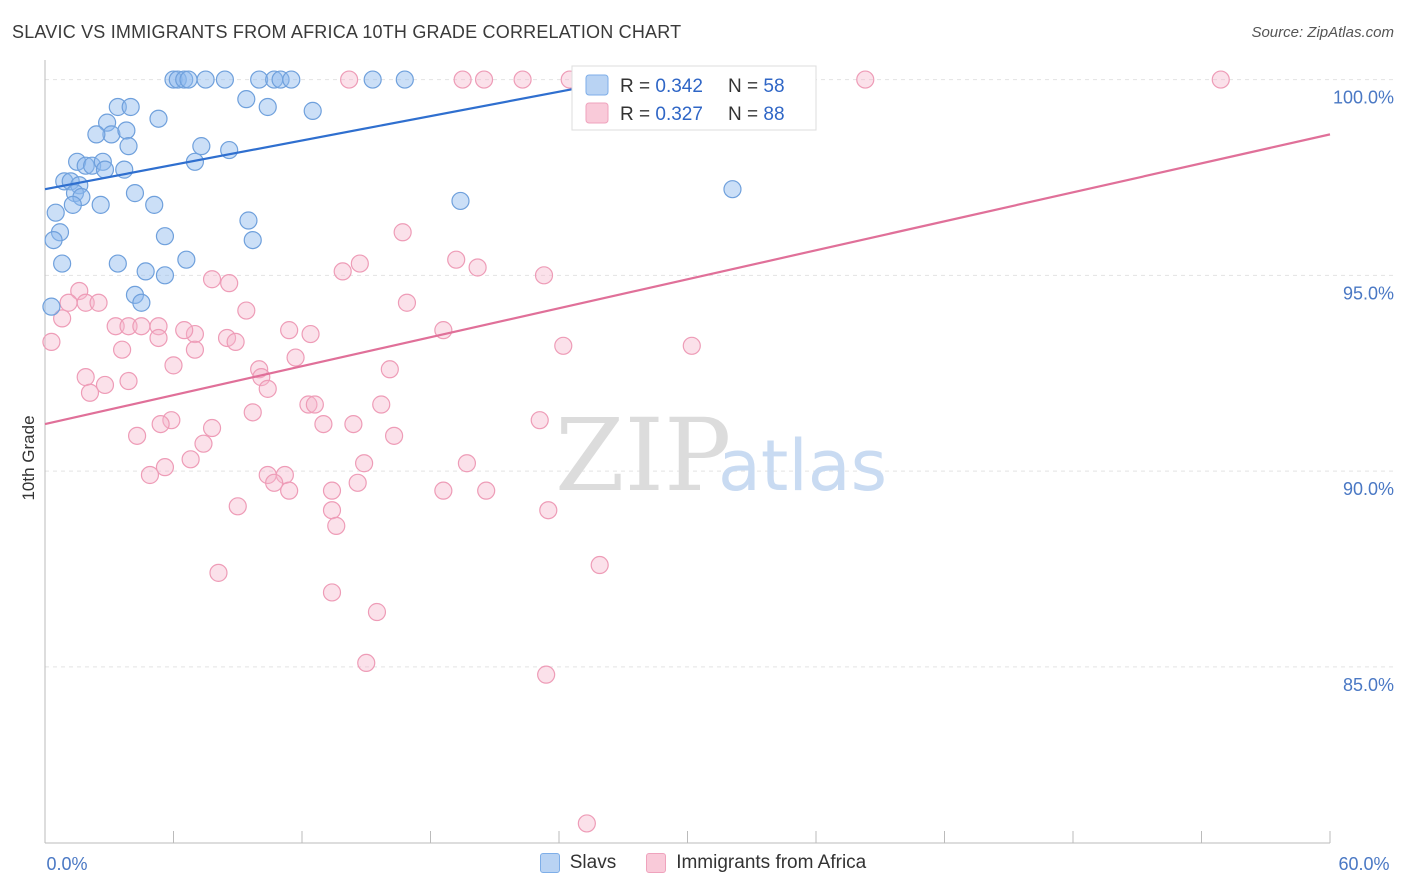 The height and width of the screenshot is (892, 1406). I want to click on series-slavs-points, so click(392, 193).